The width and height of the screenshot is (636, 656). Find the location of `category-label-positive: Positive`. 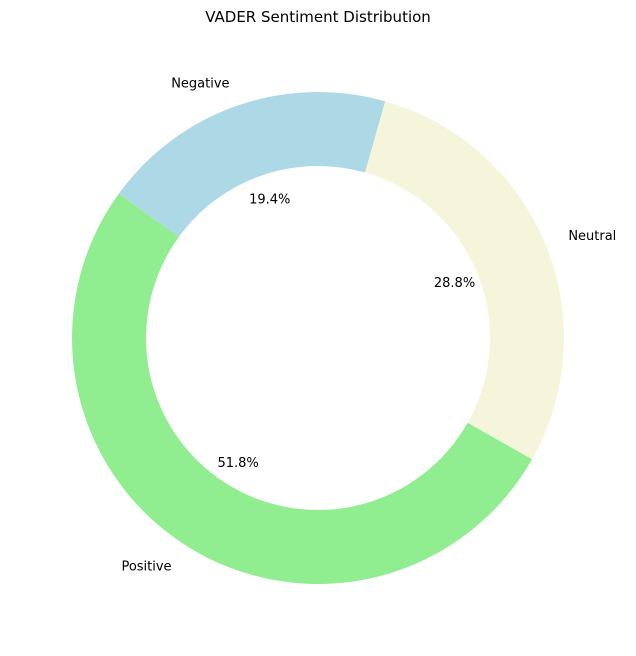

category-label-positive: Positive is located at coordinates (146, 567).